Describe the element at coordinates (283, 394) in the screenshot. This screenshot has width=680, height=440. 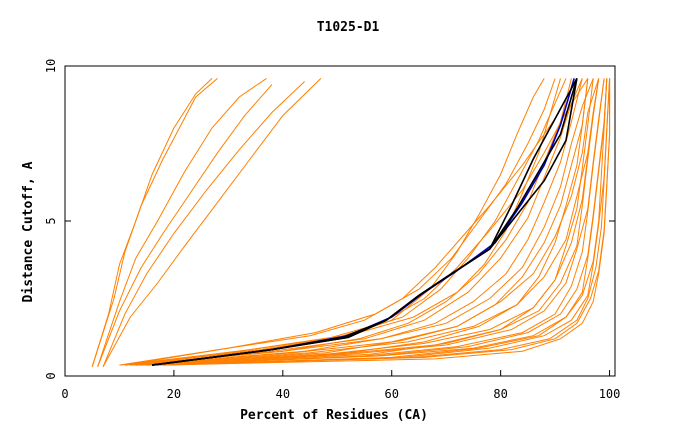
I see `x-tick-label: 40` at that location.